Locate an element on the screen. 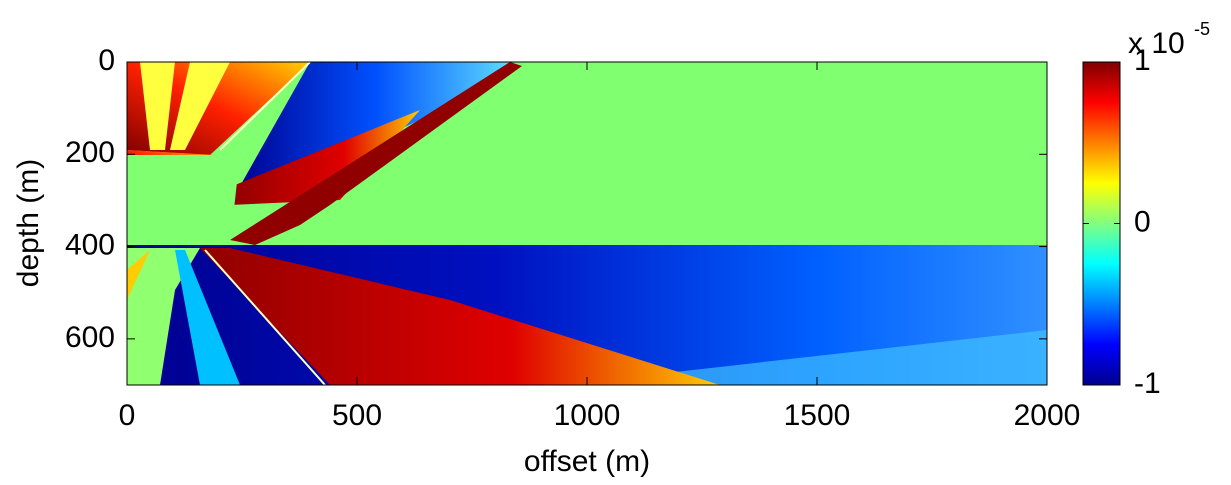 This screenshot has height=485, width=1231. colorbar-multiplier: x 10 is located at coordinates (1156, 43).